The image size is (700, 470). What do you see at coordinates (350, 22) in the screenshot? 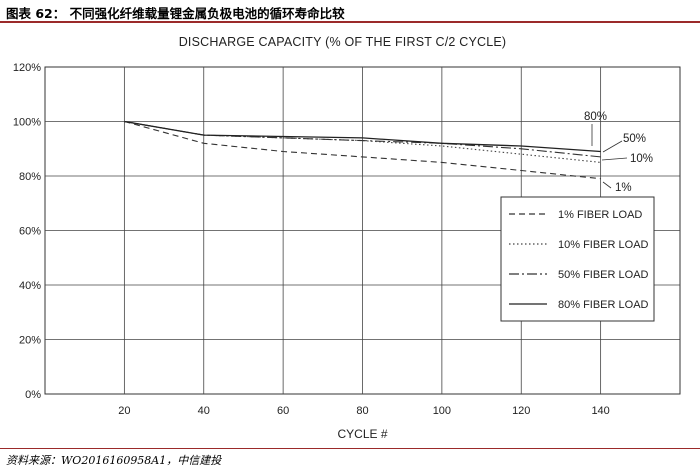
I see `header-rule` at bounding box center [350, 22].